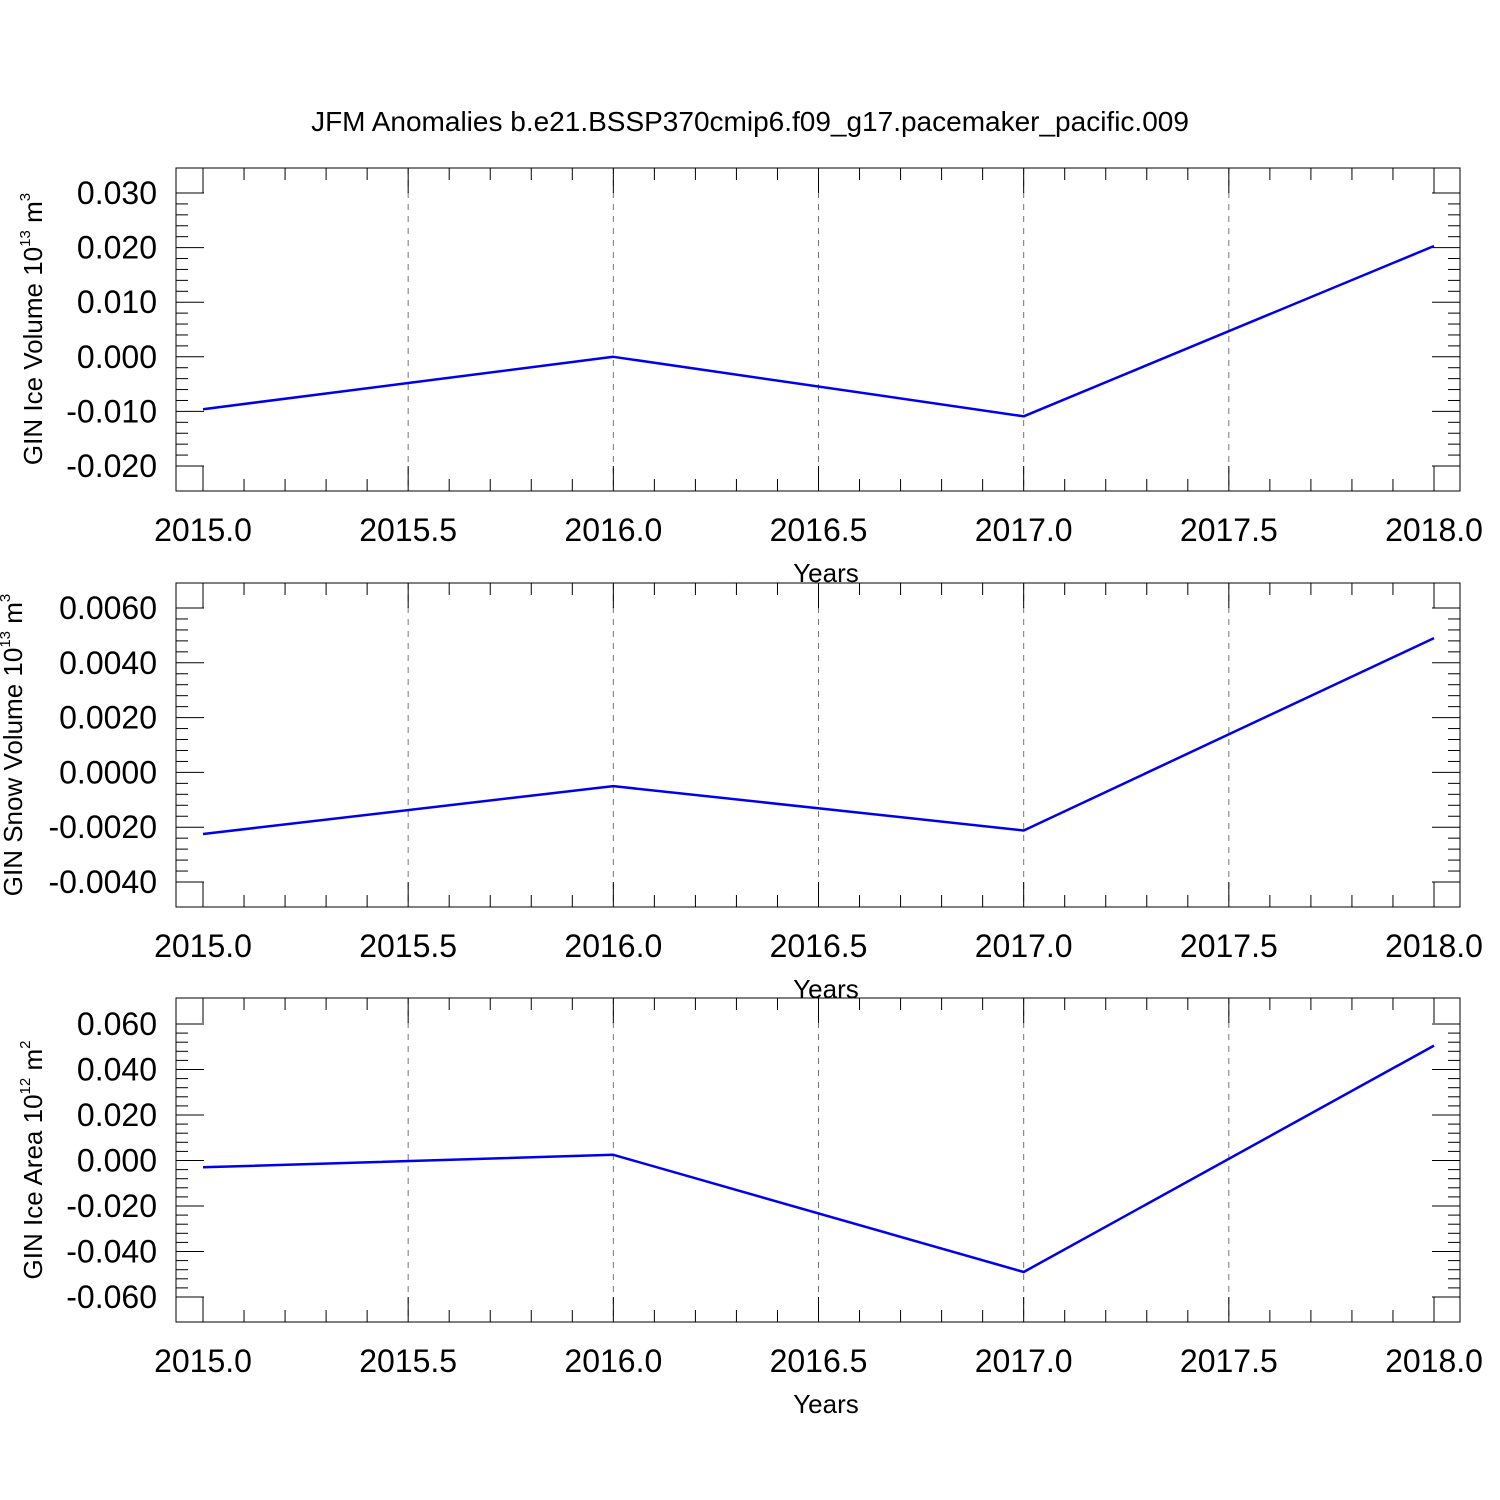 The height and width of the screenshot is (1500, 1500). I want to click on y-tick-label: -0.060, so click(111, 1297).